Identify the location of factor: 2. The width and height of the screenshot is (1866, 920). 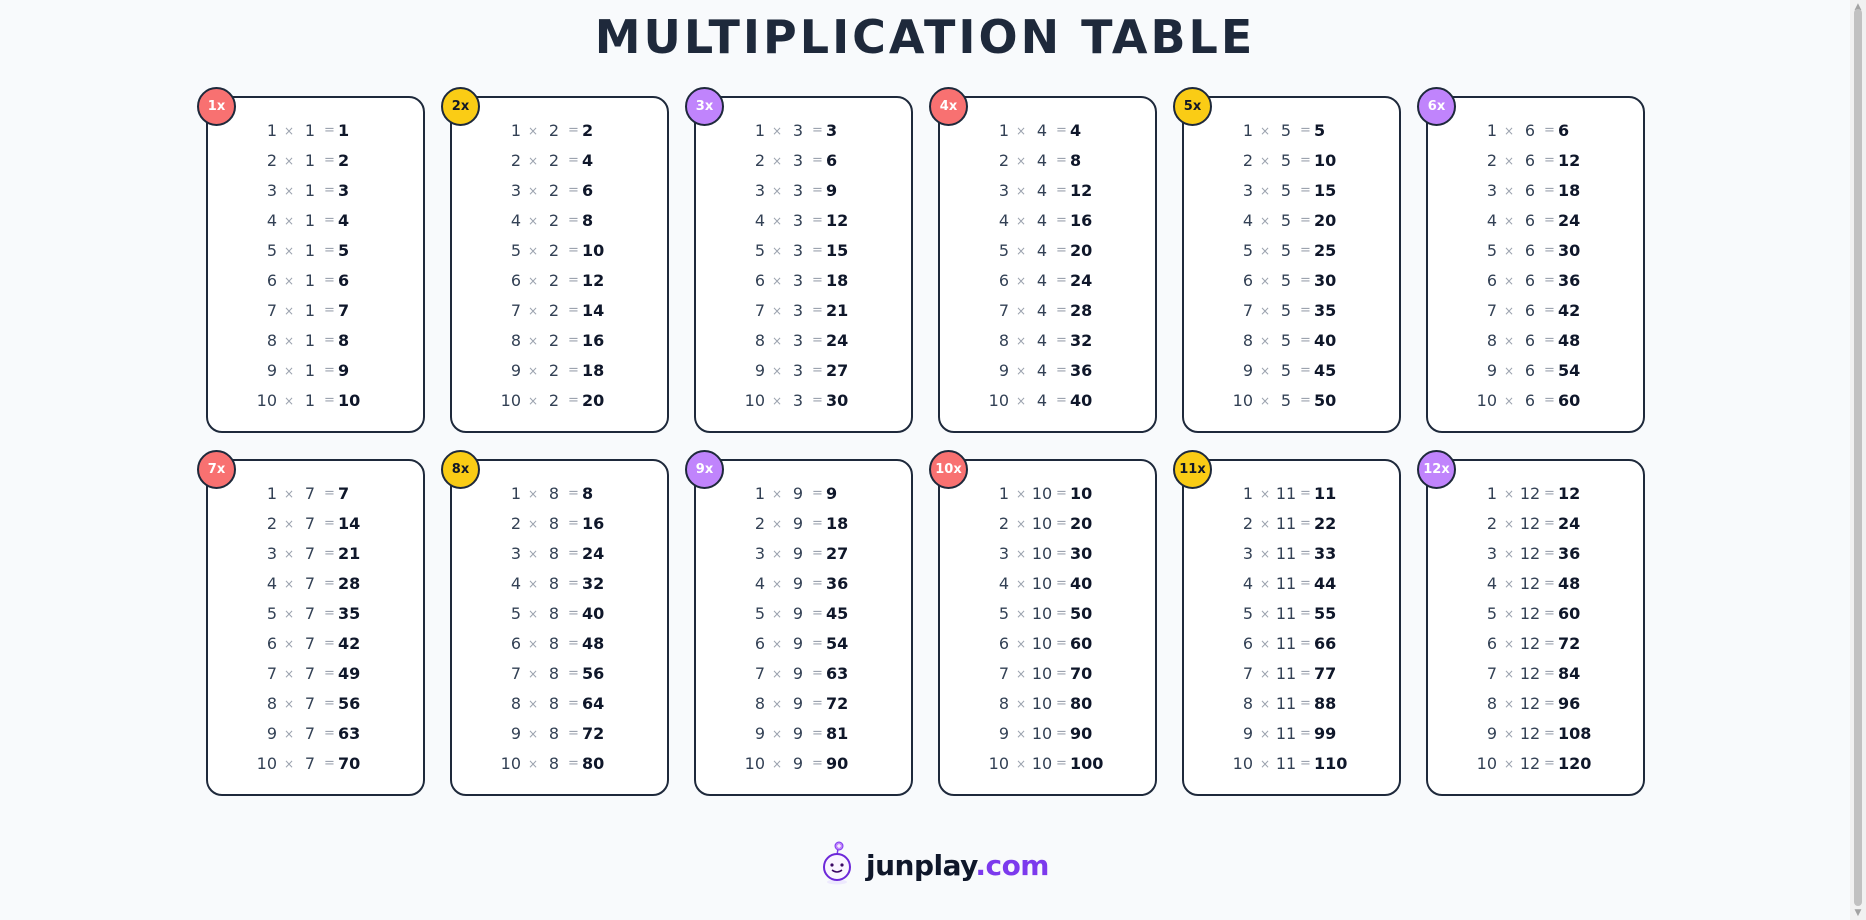
(554, 220).